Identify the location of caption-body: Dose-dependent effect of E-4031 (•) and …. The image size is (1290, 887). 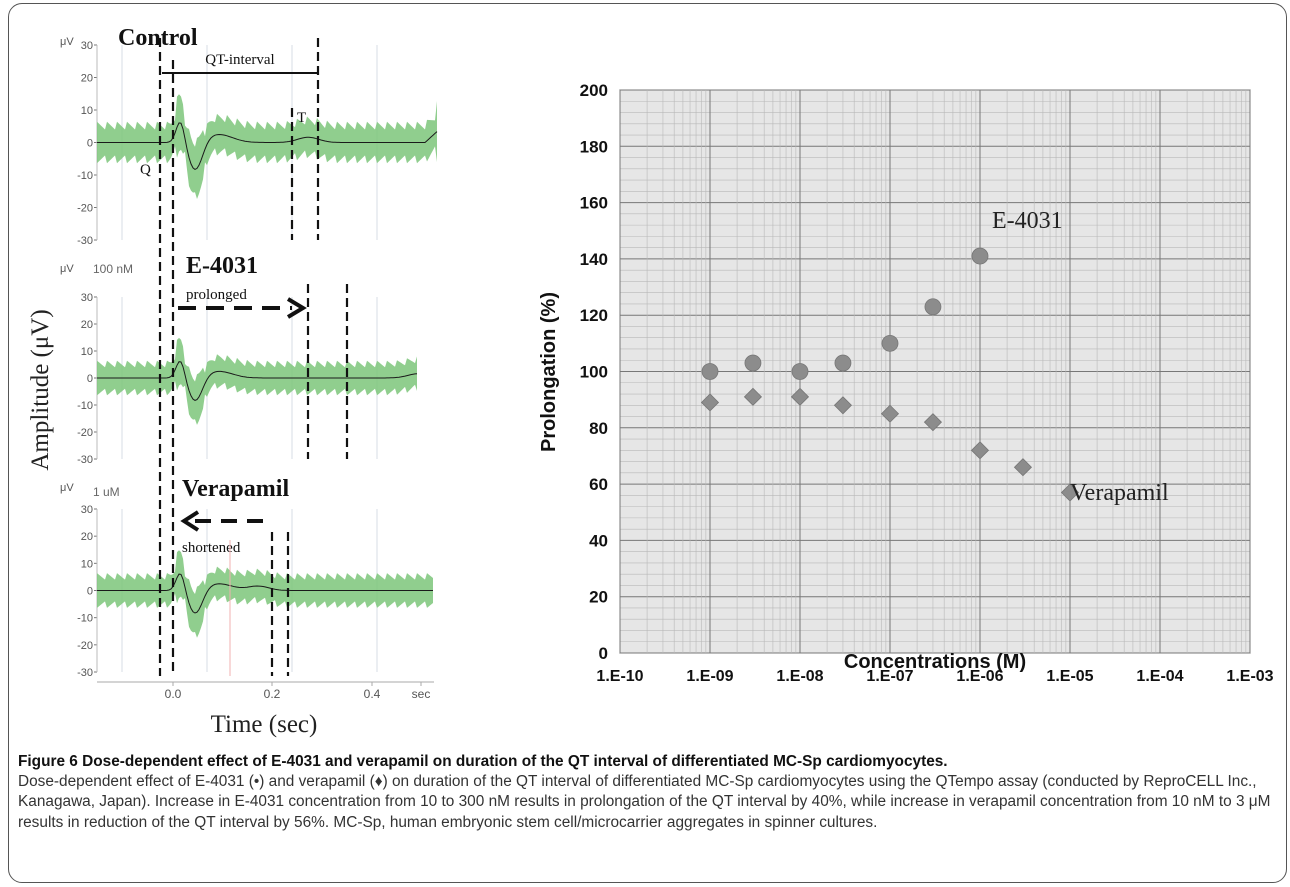
(644, 802).